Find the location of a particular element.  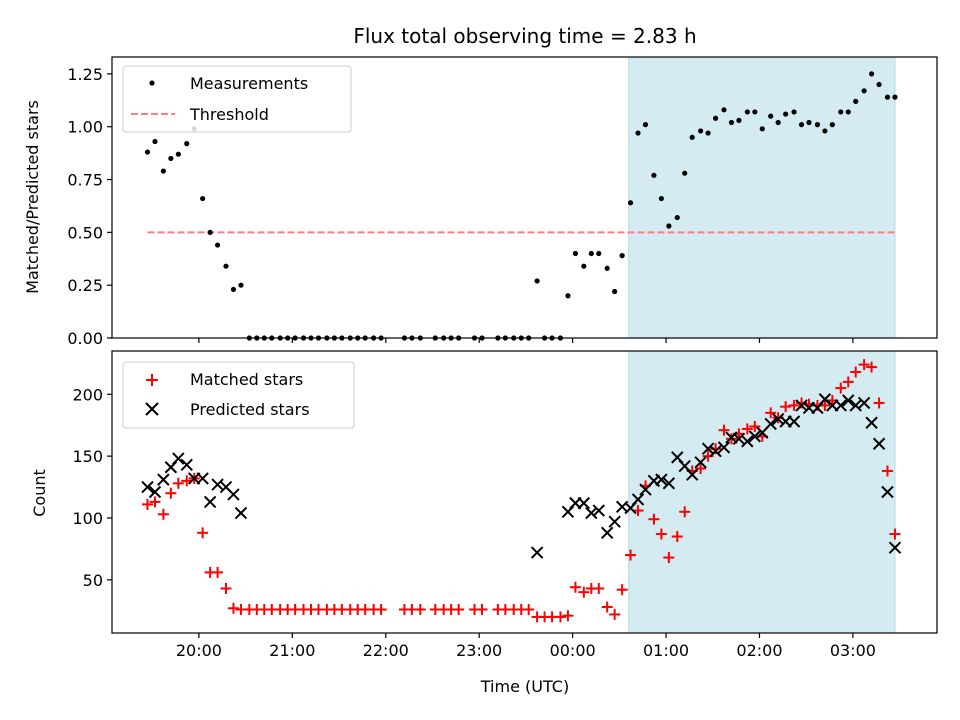

legend-matched-label: Matched stars is located at coordinates (246, 379).